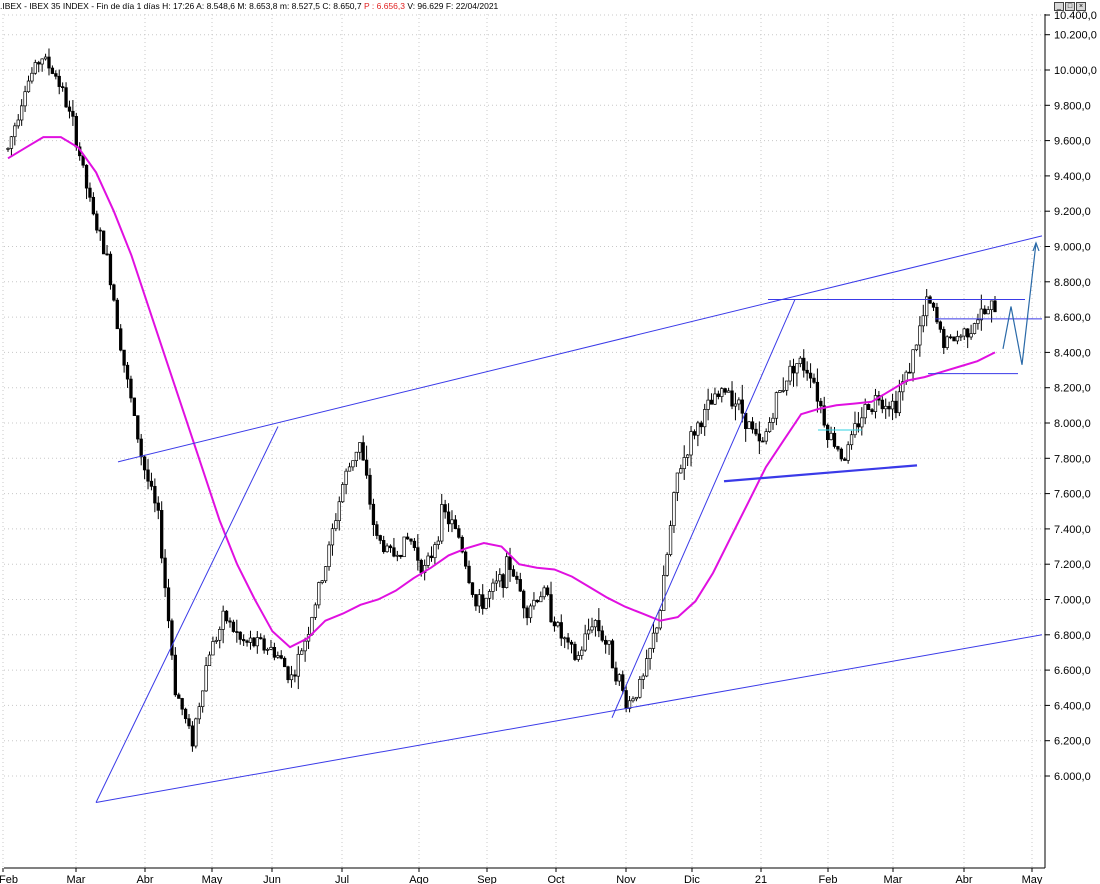 The image size is (1100, 884). Describe the element at coordinates (1075, 71) in the screenshot. I see `y-tick-label: 10.000,0` at that location.